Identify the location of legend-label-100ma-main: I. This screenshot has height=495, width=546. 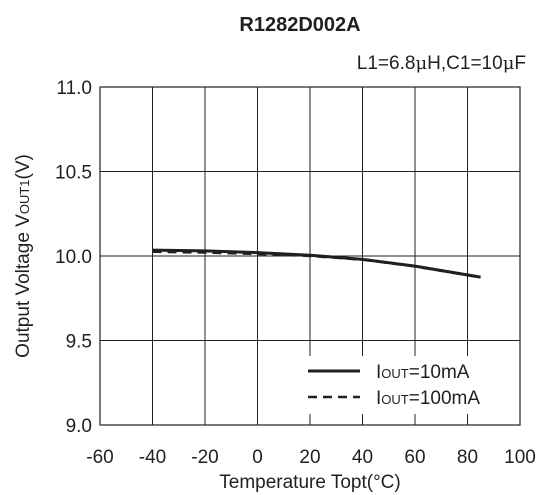
(378, 398).